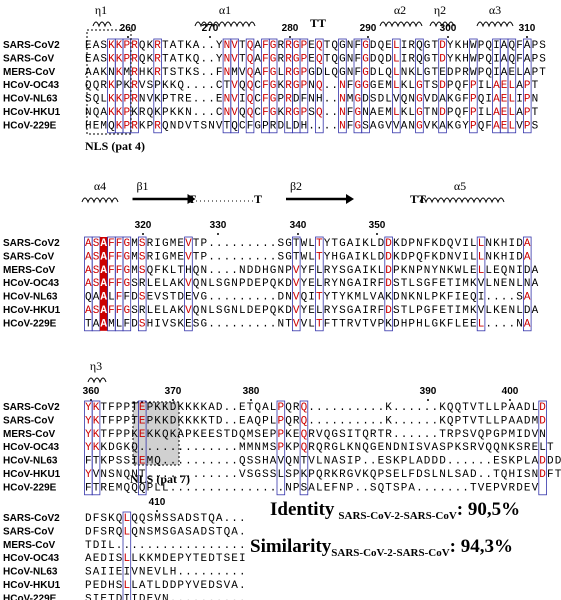 This screenshot has height=600, width=561. Describe the element at coordinates (258, 113) in the screenshot. I see `residue: C` at that location.